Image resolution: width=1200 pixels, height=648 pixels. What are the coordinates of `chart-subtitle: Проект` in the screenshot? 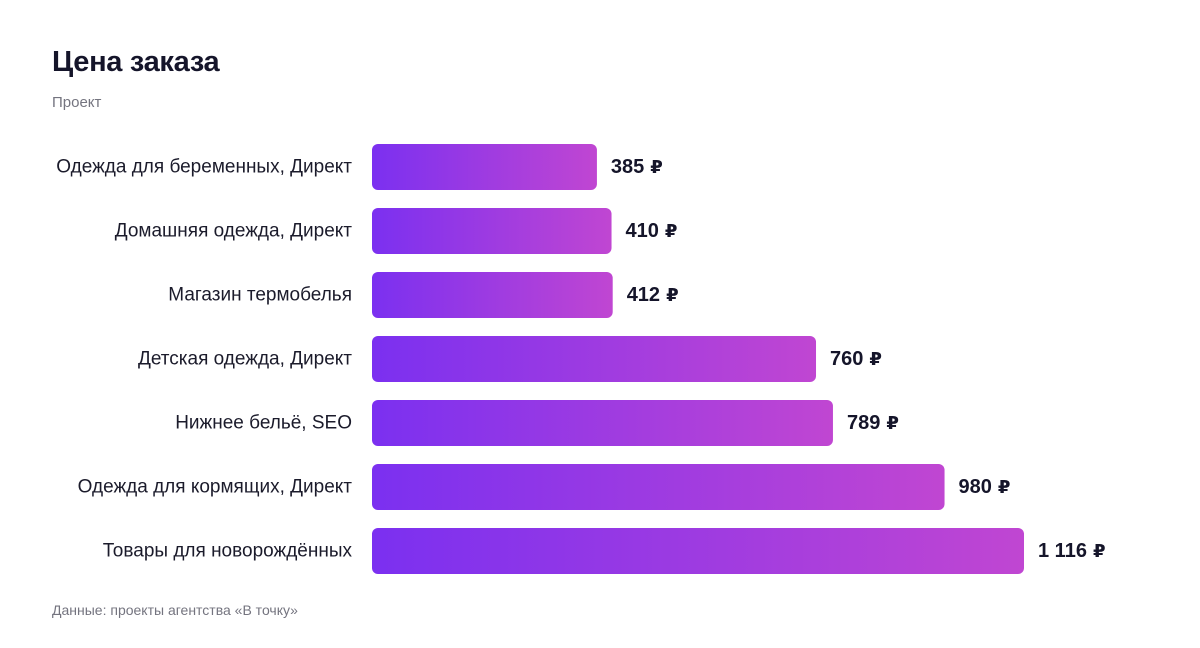 It's located at (77, 102).